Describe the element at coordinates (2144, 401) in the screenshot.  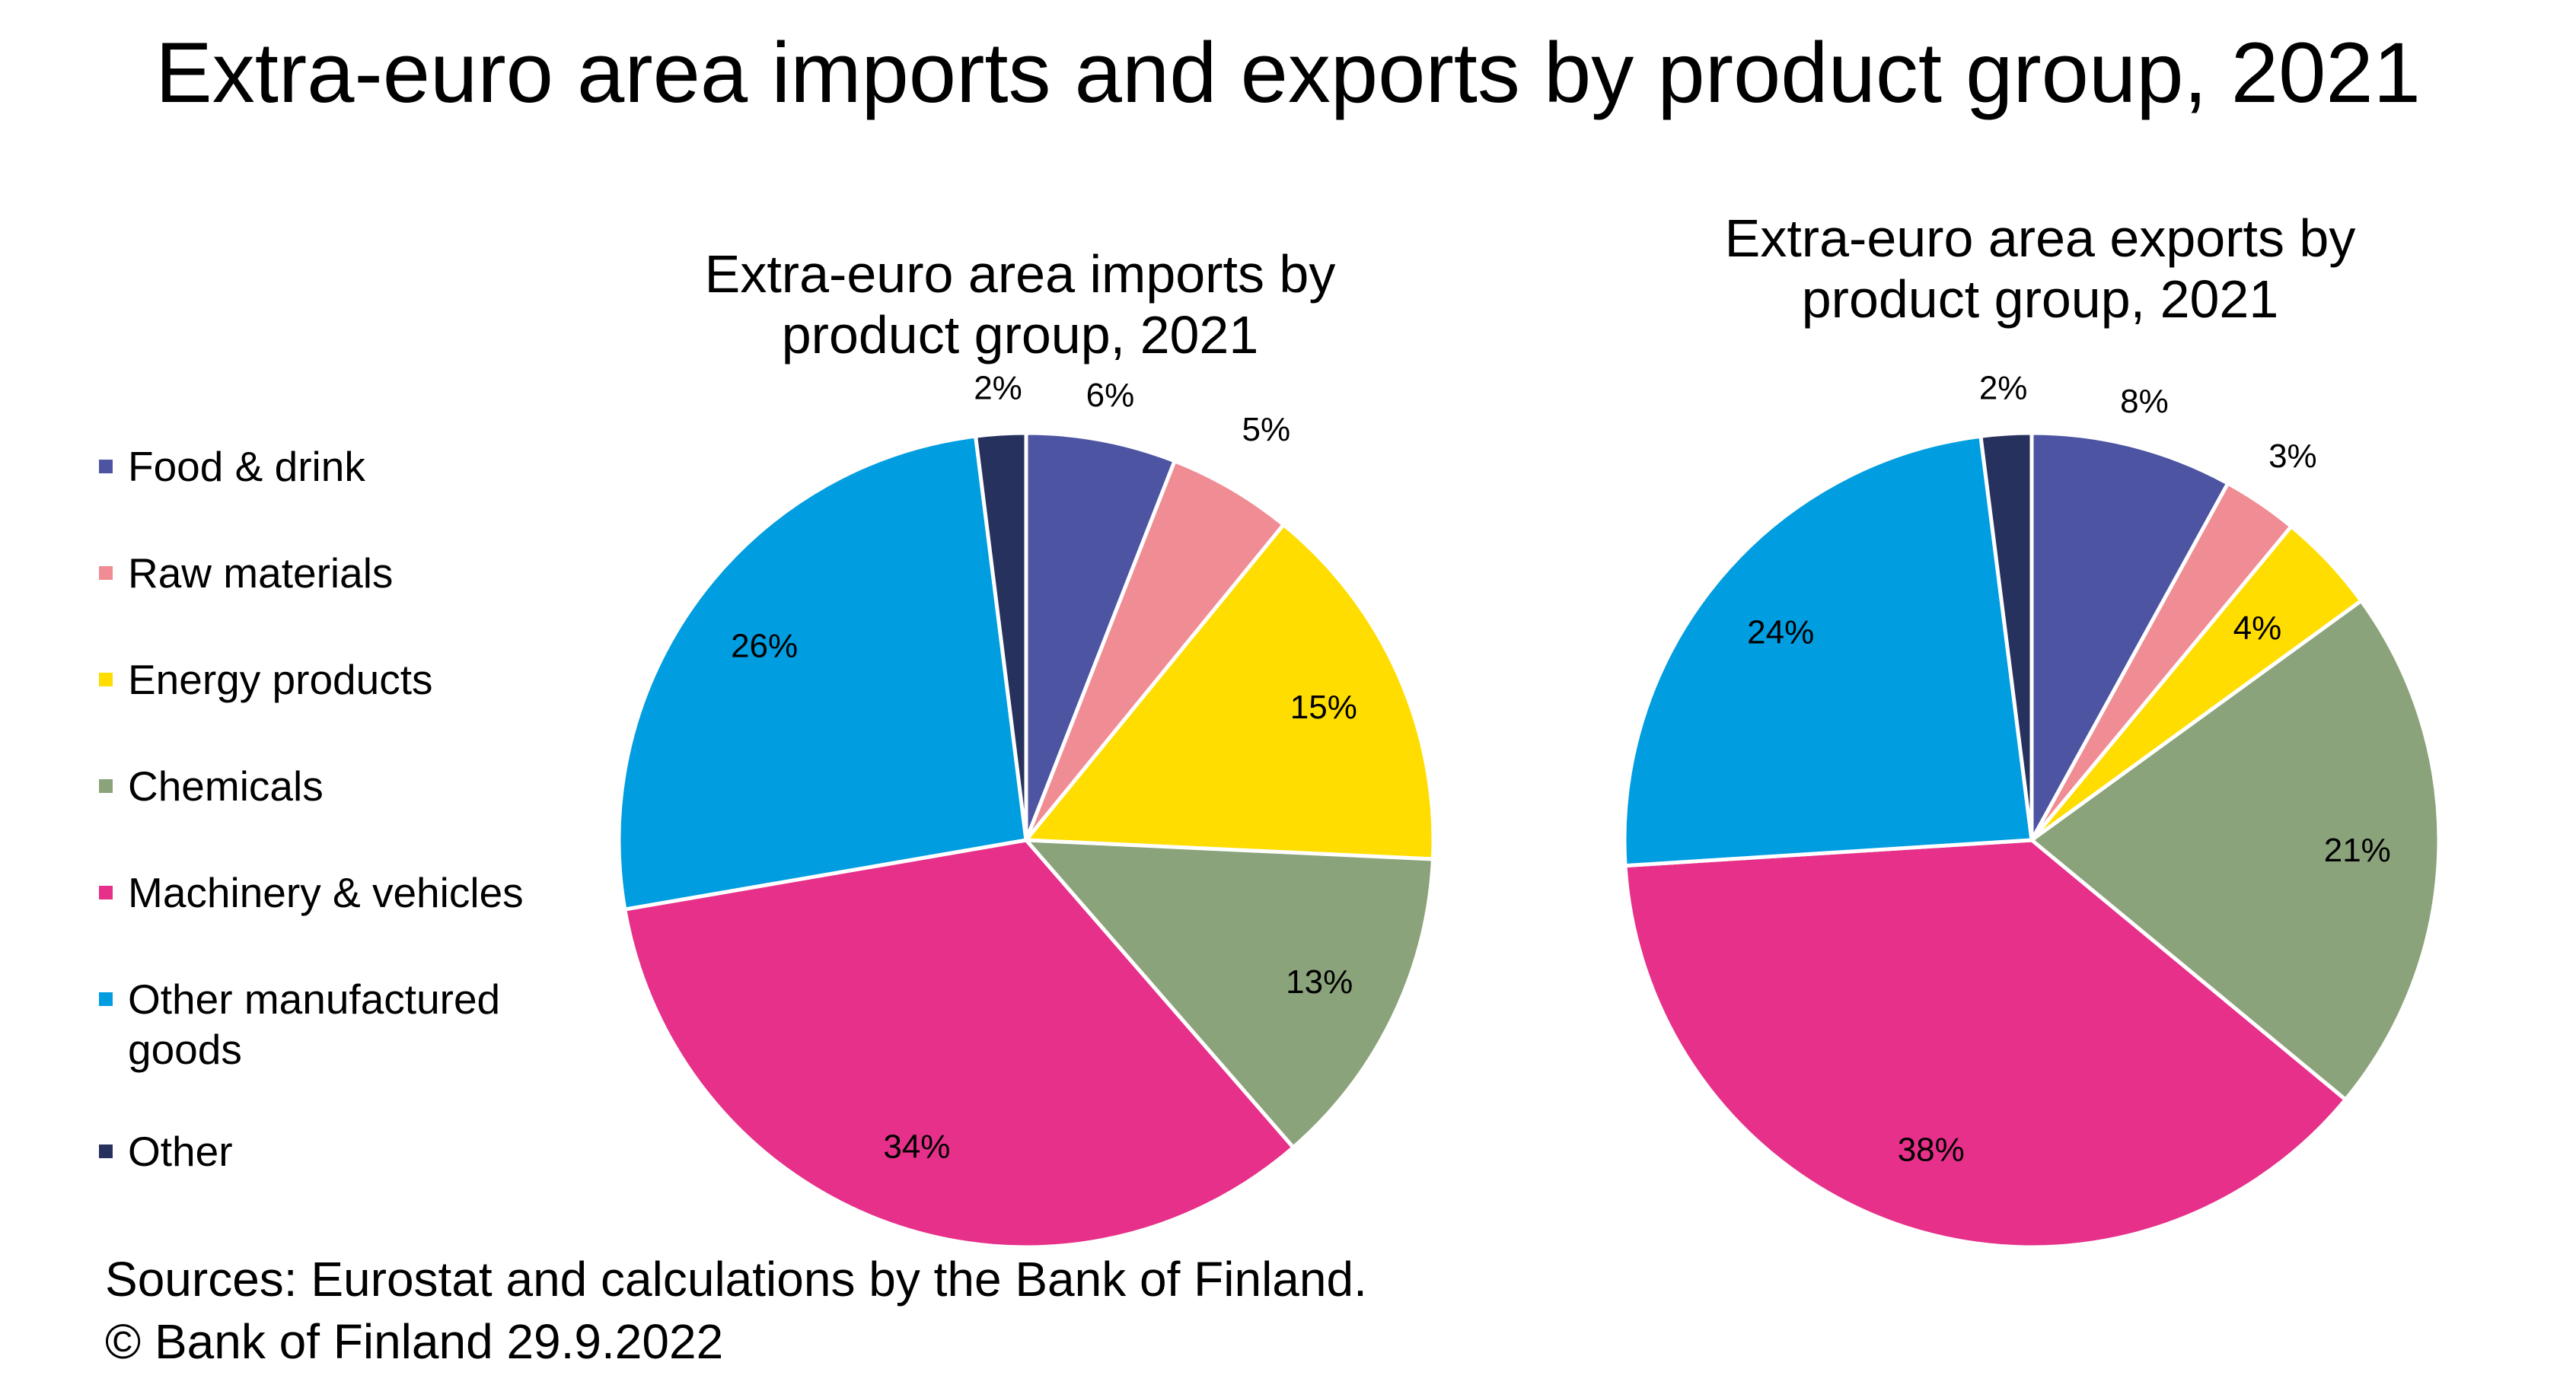
I see `pie-slice-label: 8%` at that location.